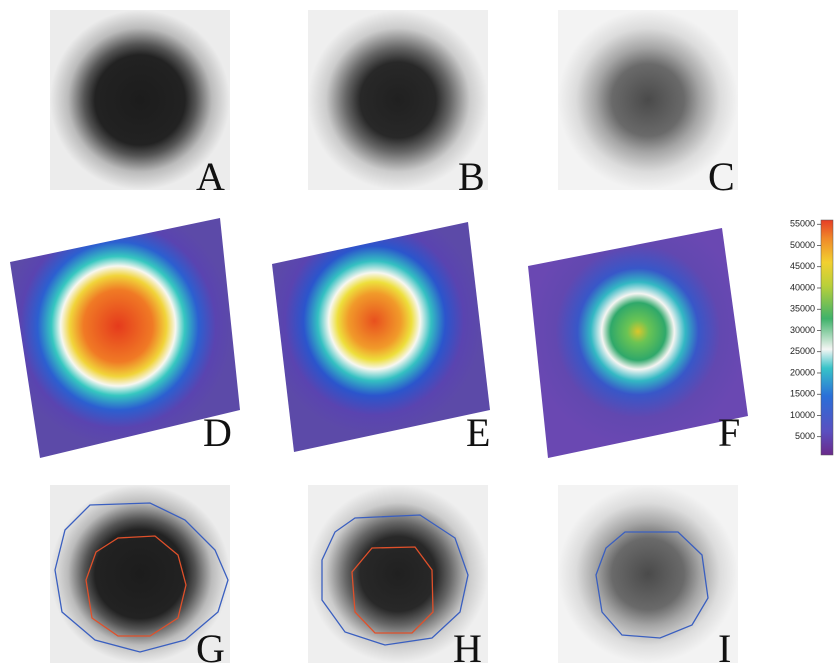 The width and height of the screenshot is (835, 663). What do you see at coordinates (802, 309) in the screenshot?
I see `colorbar-tick-label: 35000` at bounding box center [802, 309].